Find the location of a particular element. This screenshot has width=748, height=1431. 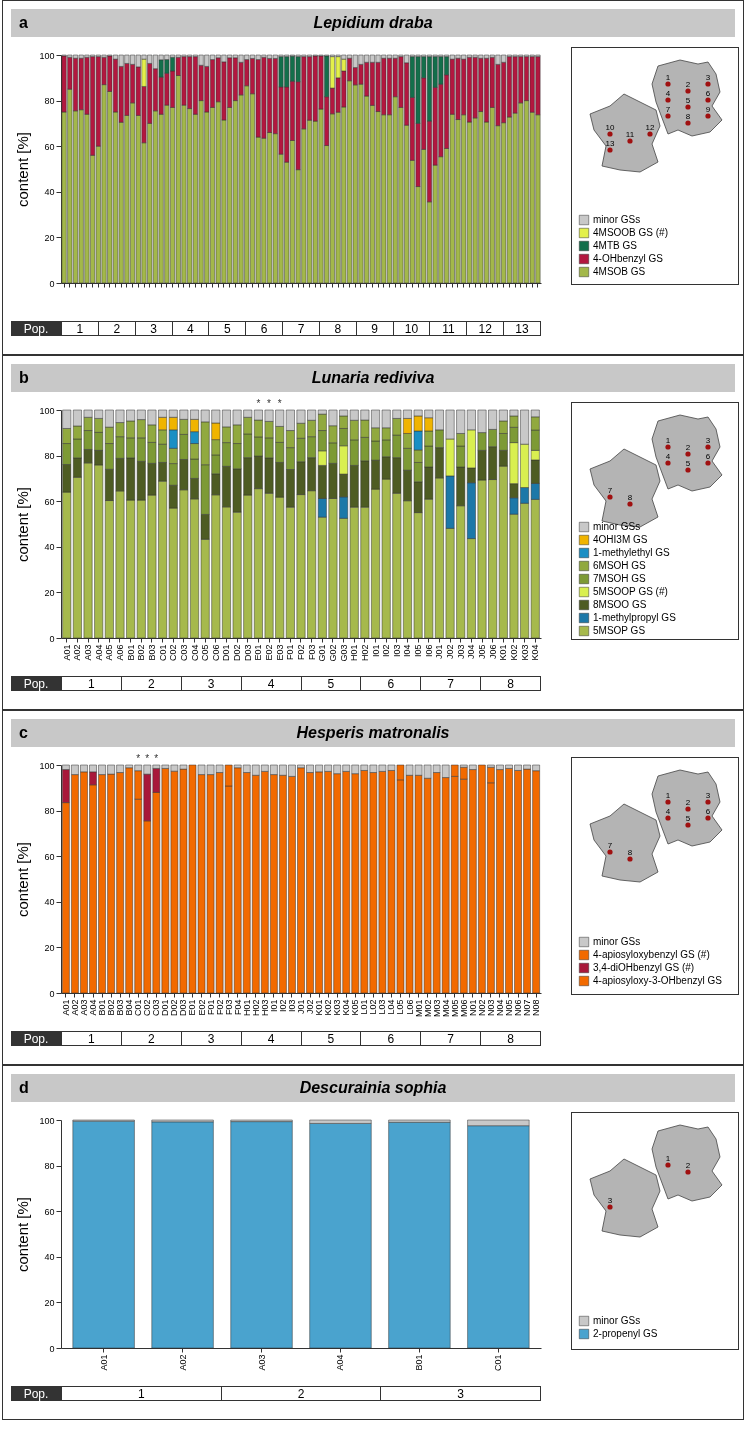

x-tick-label: H01 is located at coordinates (354, 653).